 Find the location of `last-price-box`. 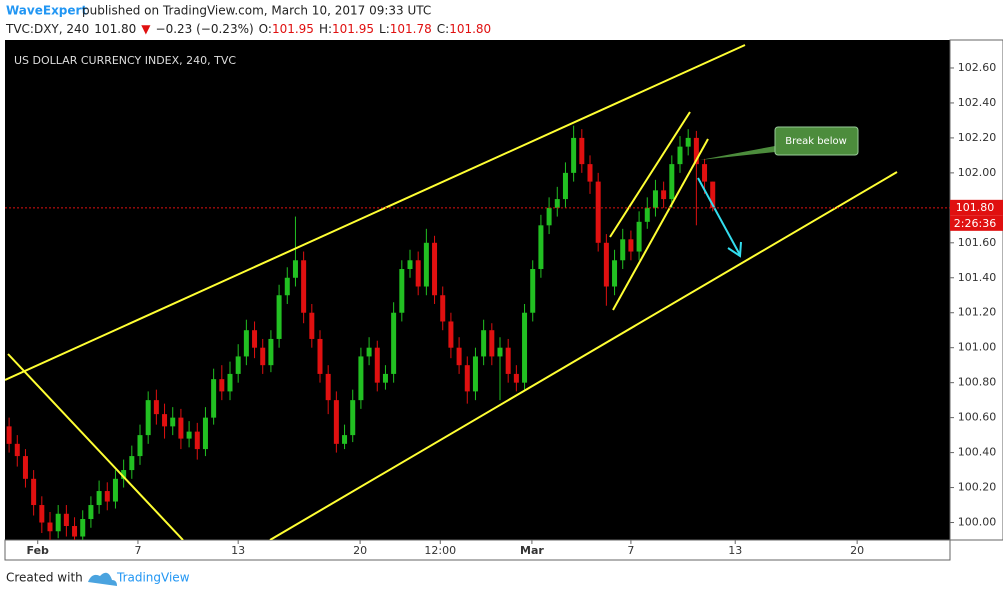

last-price-box is located at coordinates (976, 207).